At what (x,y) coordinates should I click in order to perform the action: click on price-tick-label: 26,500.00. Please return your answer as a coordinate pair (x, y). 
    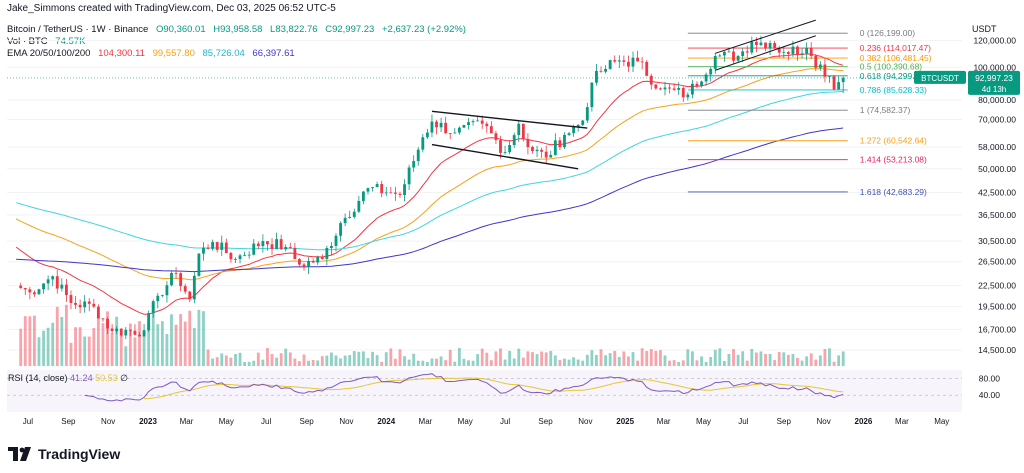
    Looking at the image, I should click on (997, 262).